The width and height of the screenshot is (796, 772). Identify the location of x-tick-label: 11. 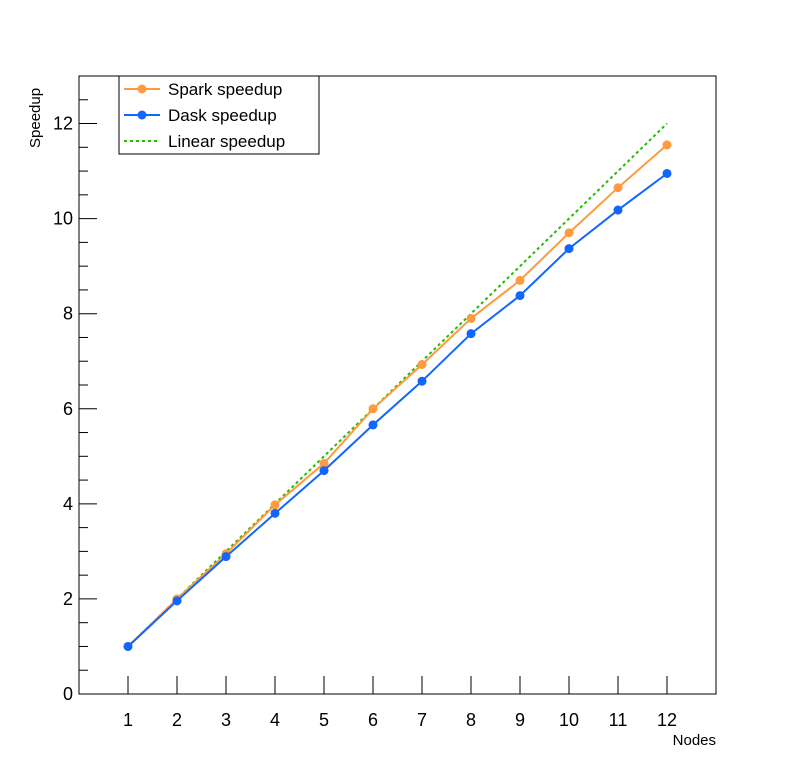
(618, 720).